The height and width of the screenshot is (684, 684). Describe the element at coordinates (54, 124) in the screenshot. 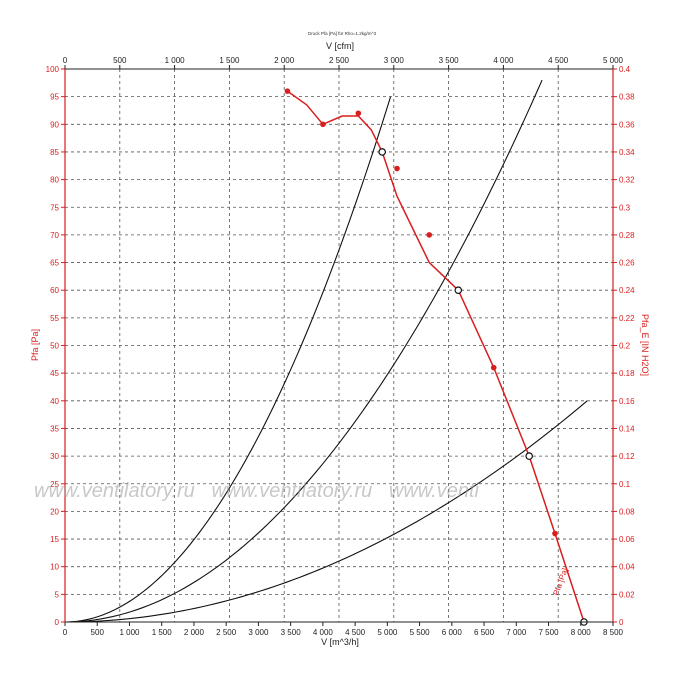

I see `y-tick-label: 90` at that location.